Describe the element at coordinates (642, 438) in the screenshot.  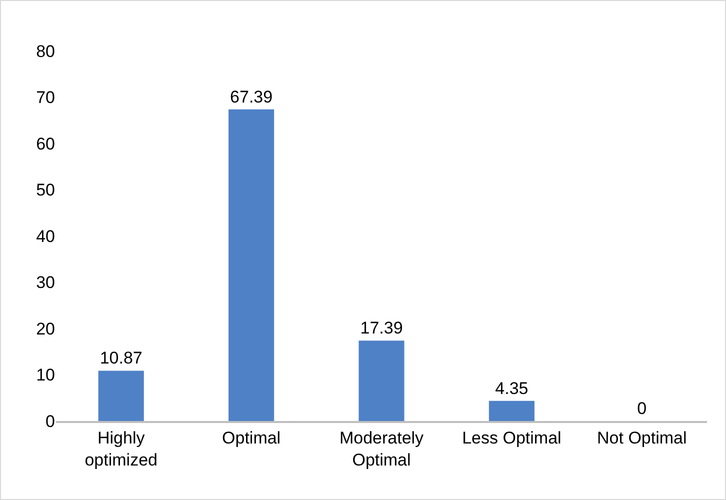
I see `x-tick-label: Not Optimal` at that location.